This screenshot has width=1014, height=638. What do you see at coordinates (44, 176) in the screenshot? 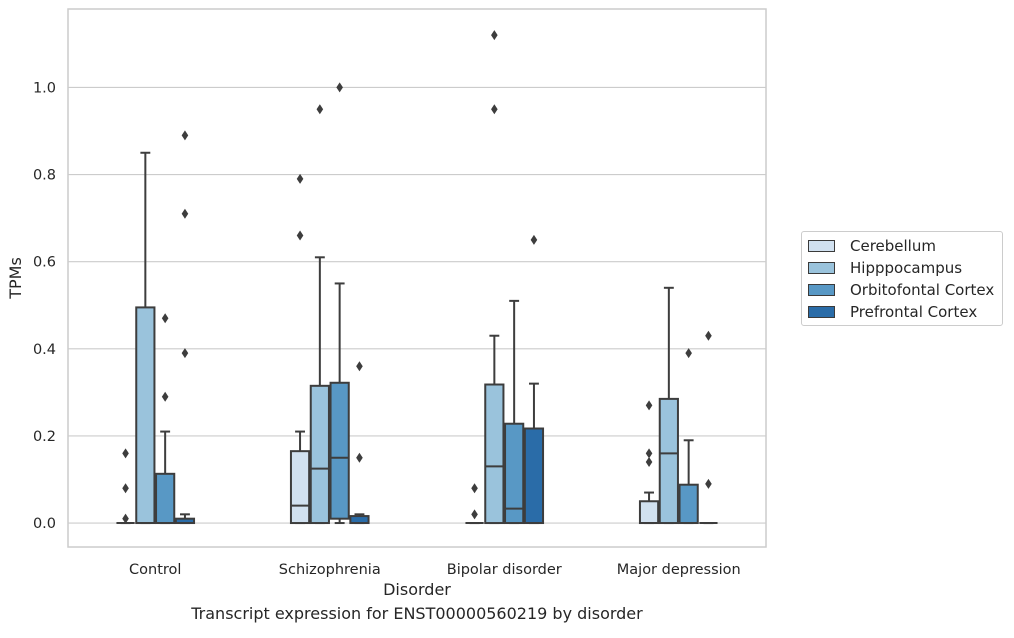
I see `y-tick-label: 0.8` at bounding box center [44, 176].